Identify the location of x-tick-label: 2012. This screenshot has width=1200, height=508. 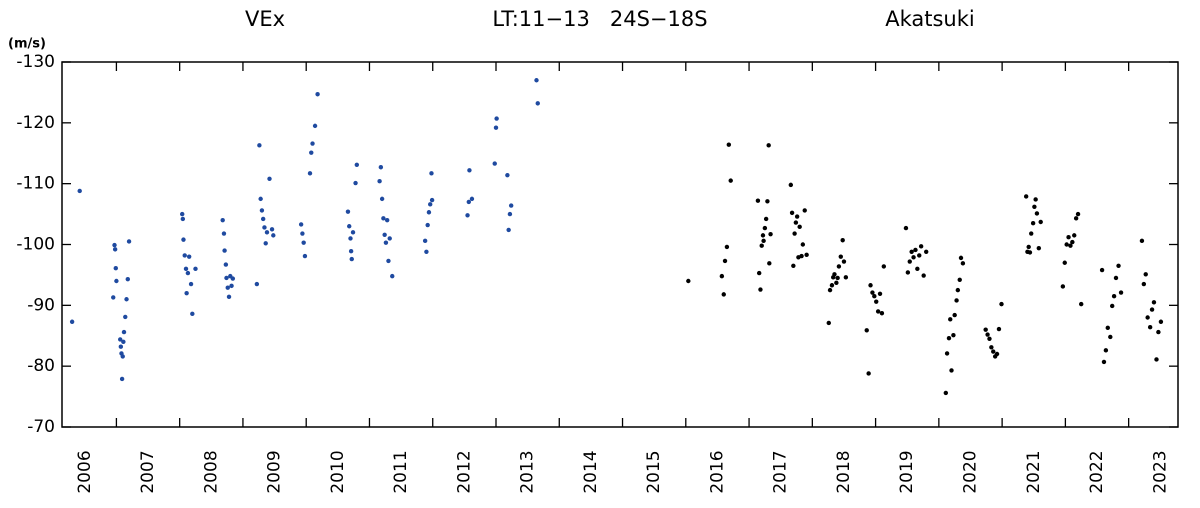
(464, 471).